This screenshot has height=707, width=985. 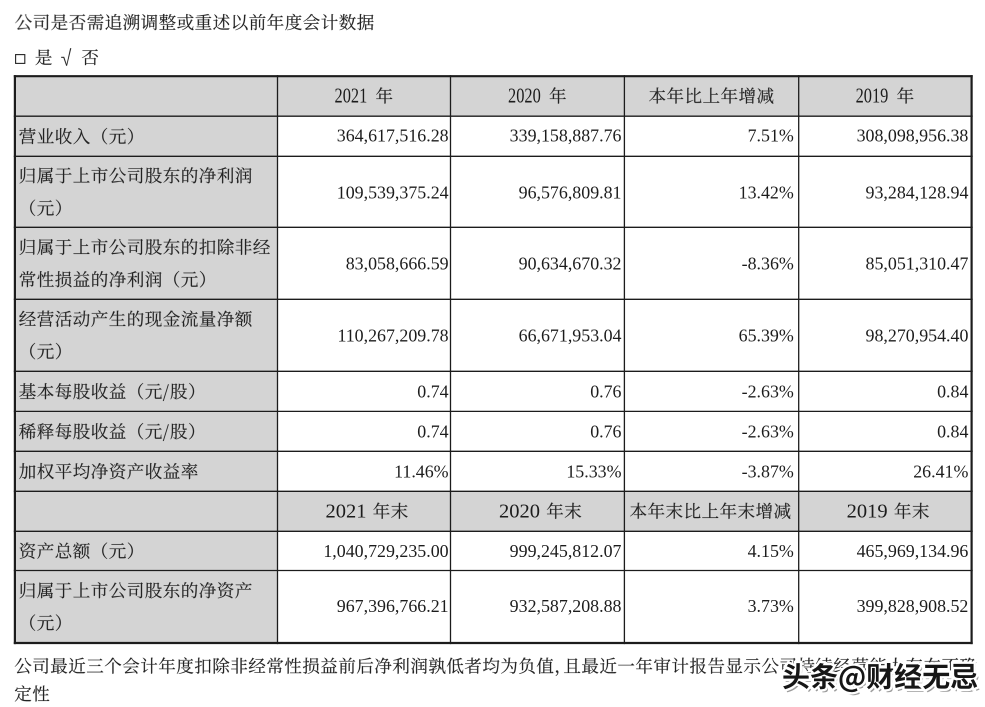 What do you see at coordinates (766, 336) in the screenshot?
I see `svg-text: 65.39%` at bounding box center [766, 336].